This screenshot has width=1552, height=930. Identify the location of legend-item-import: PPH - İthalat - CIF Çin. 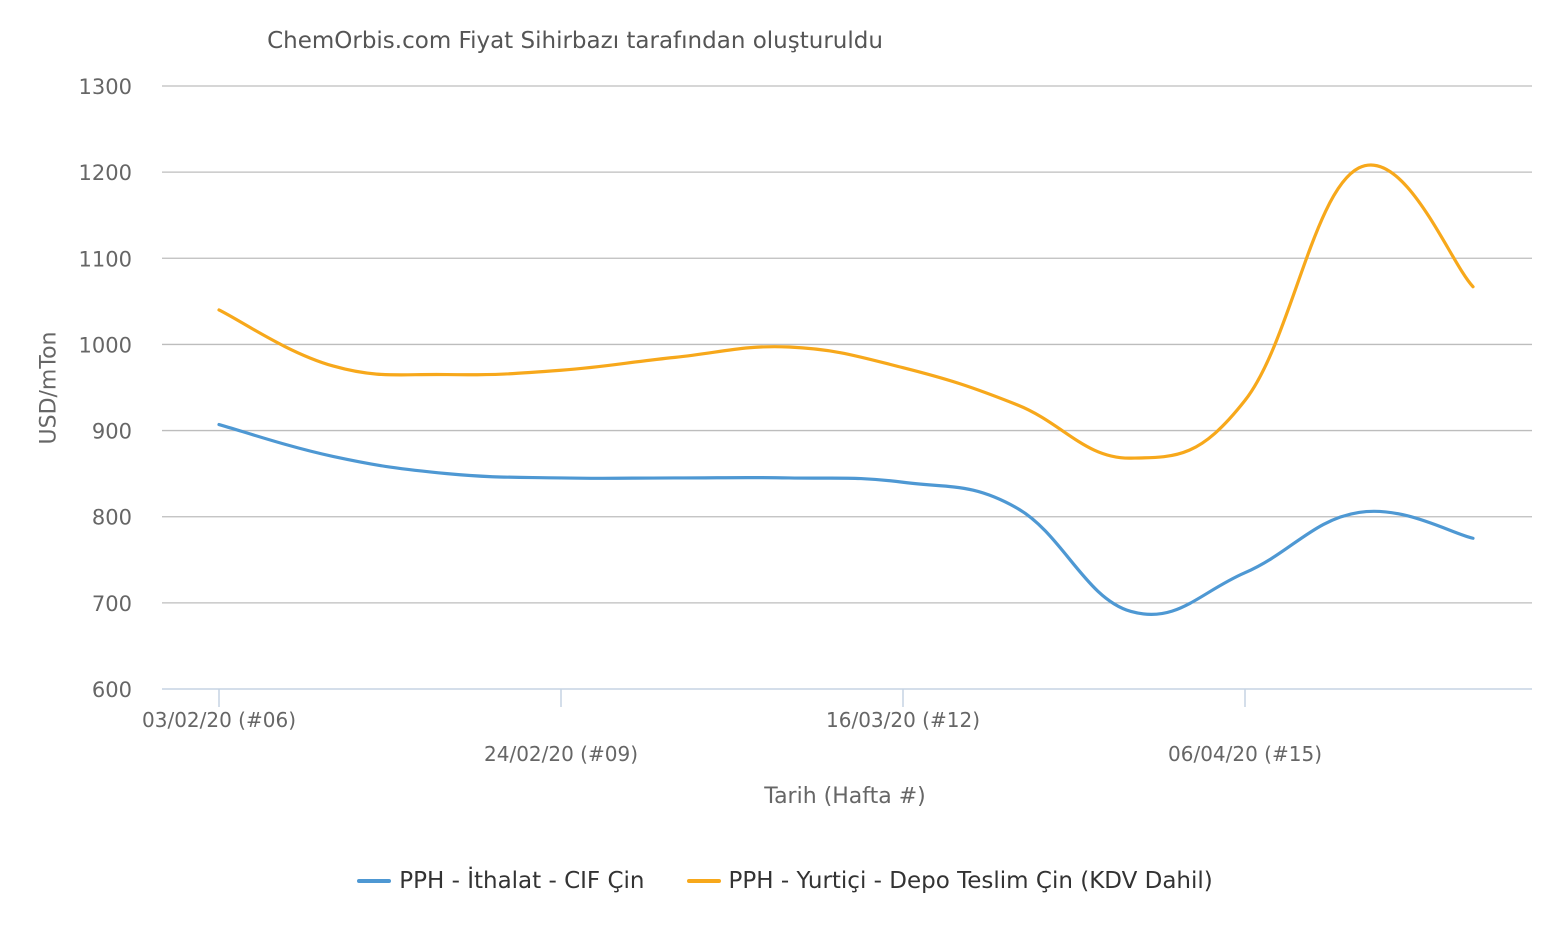
(501, 881).